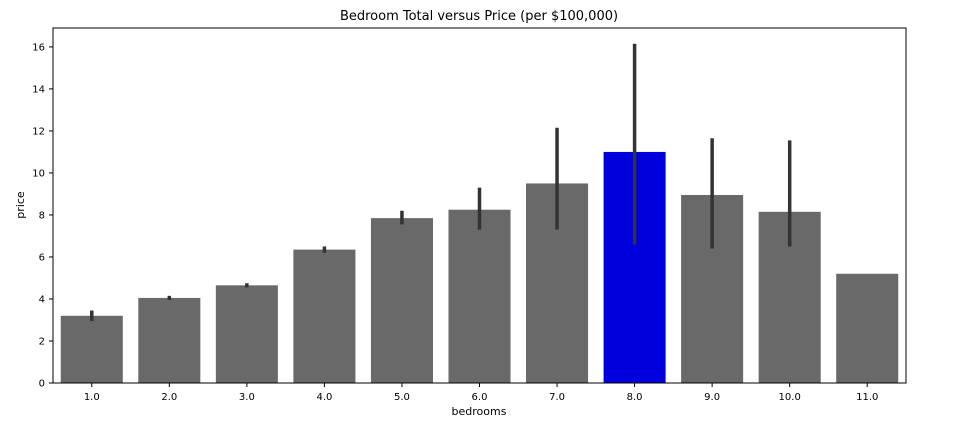 Image resolution: width=967 pixels, height=438 pixels. Describe the element at coordinates (479, 411) in the screenshot. I see `x-axis-label: bedrooms` at that location.